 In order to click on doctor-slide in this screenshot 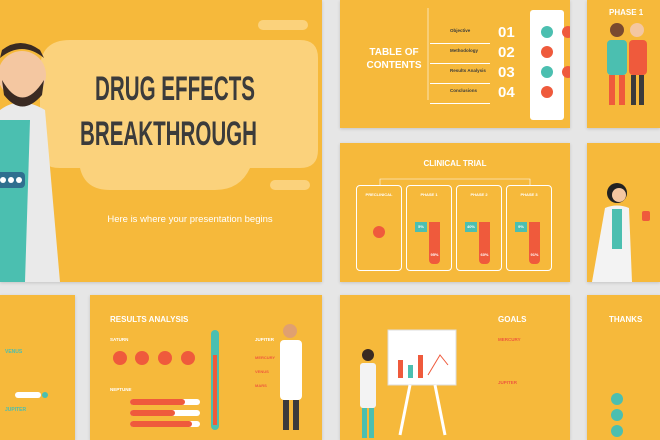, I will do `click(623, 212)`.